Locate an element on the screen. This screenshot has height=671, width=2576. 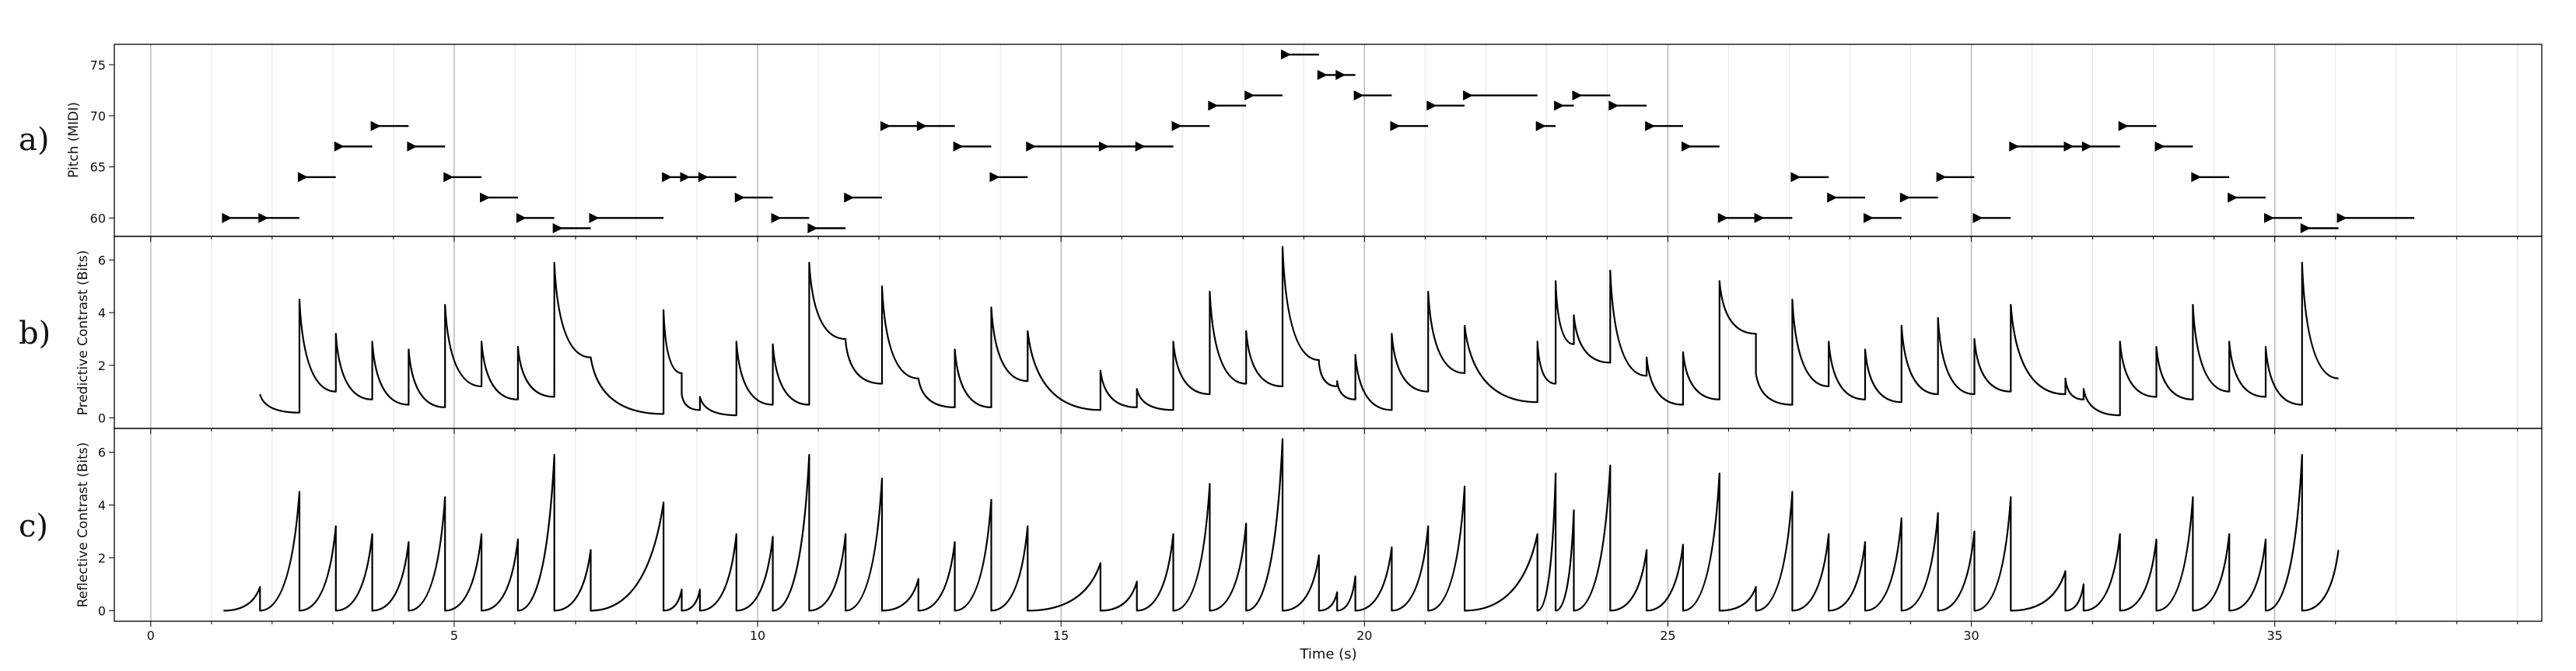
x-tick-label: 25 is located at coordinates (1668, 635).